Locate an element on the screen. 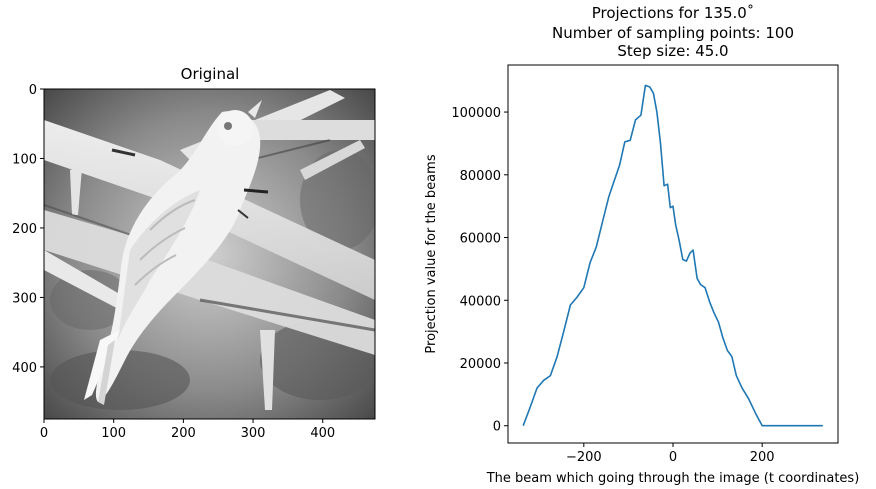  image-y-ticks: 0 100 200 300 400 is located at coordinates (28, 229).